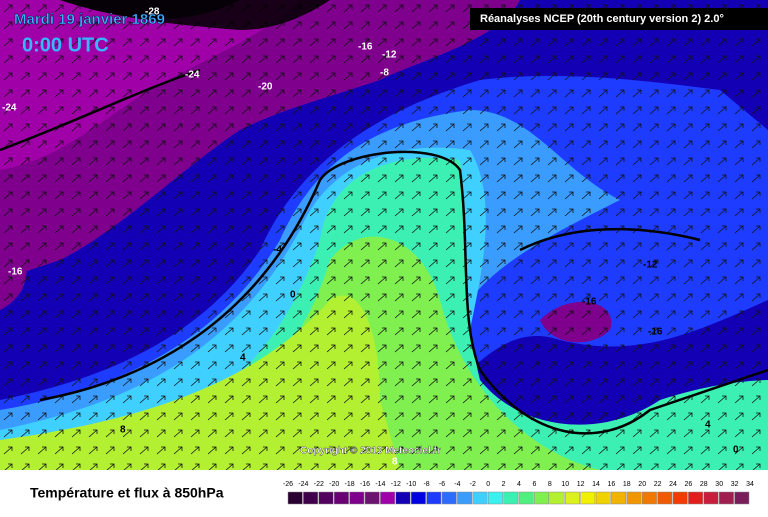 Image resolution: width=768 pixels, height=517 pixels. What do you see at coordinates (488, 484) in the screenshot?
I see `colorbar-tick: 0` at bounding box center [488, 484].